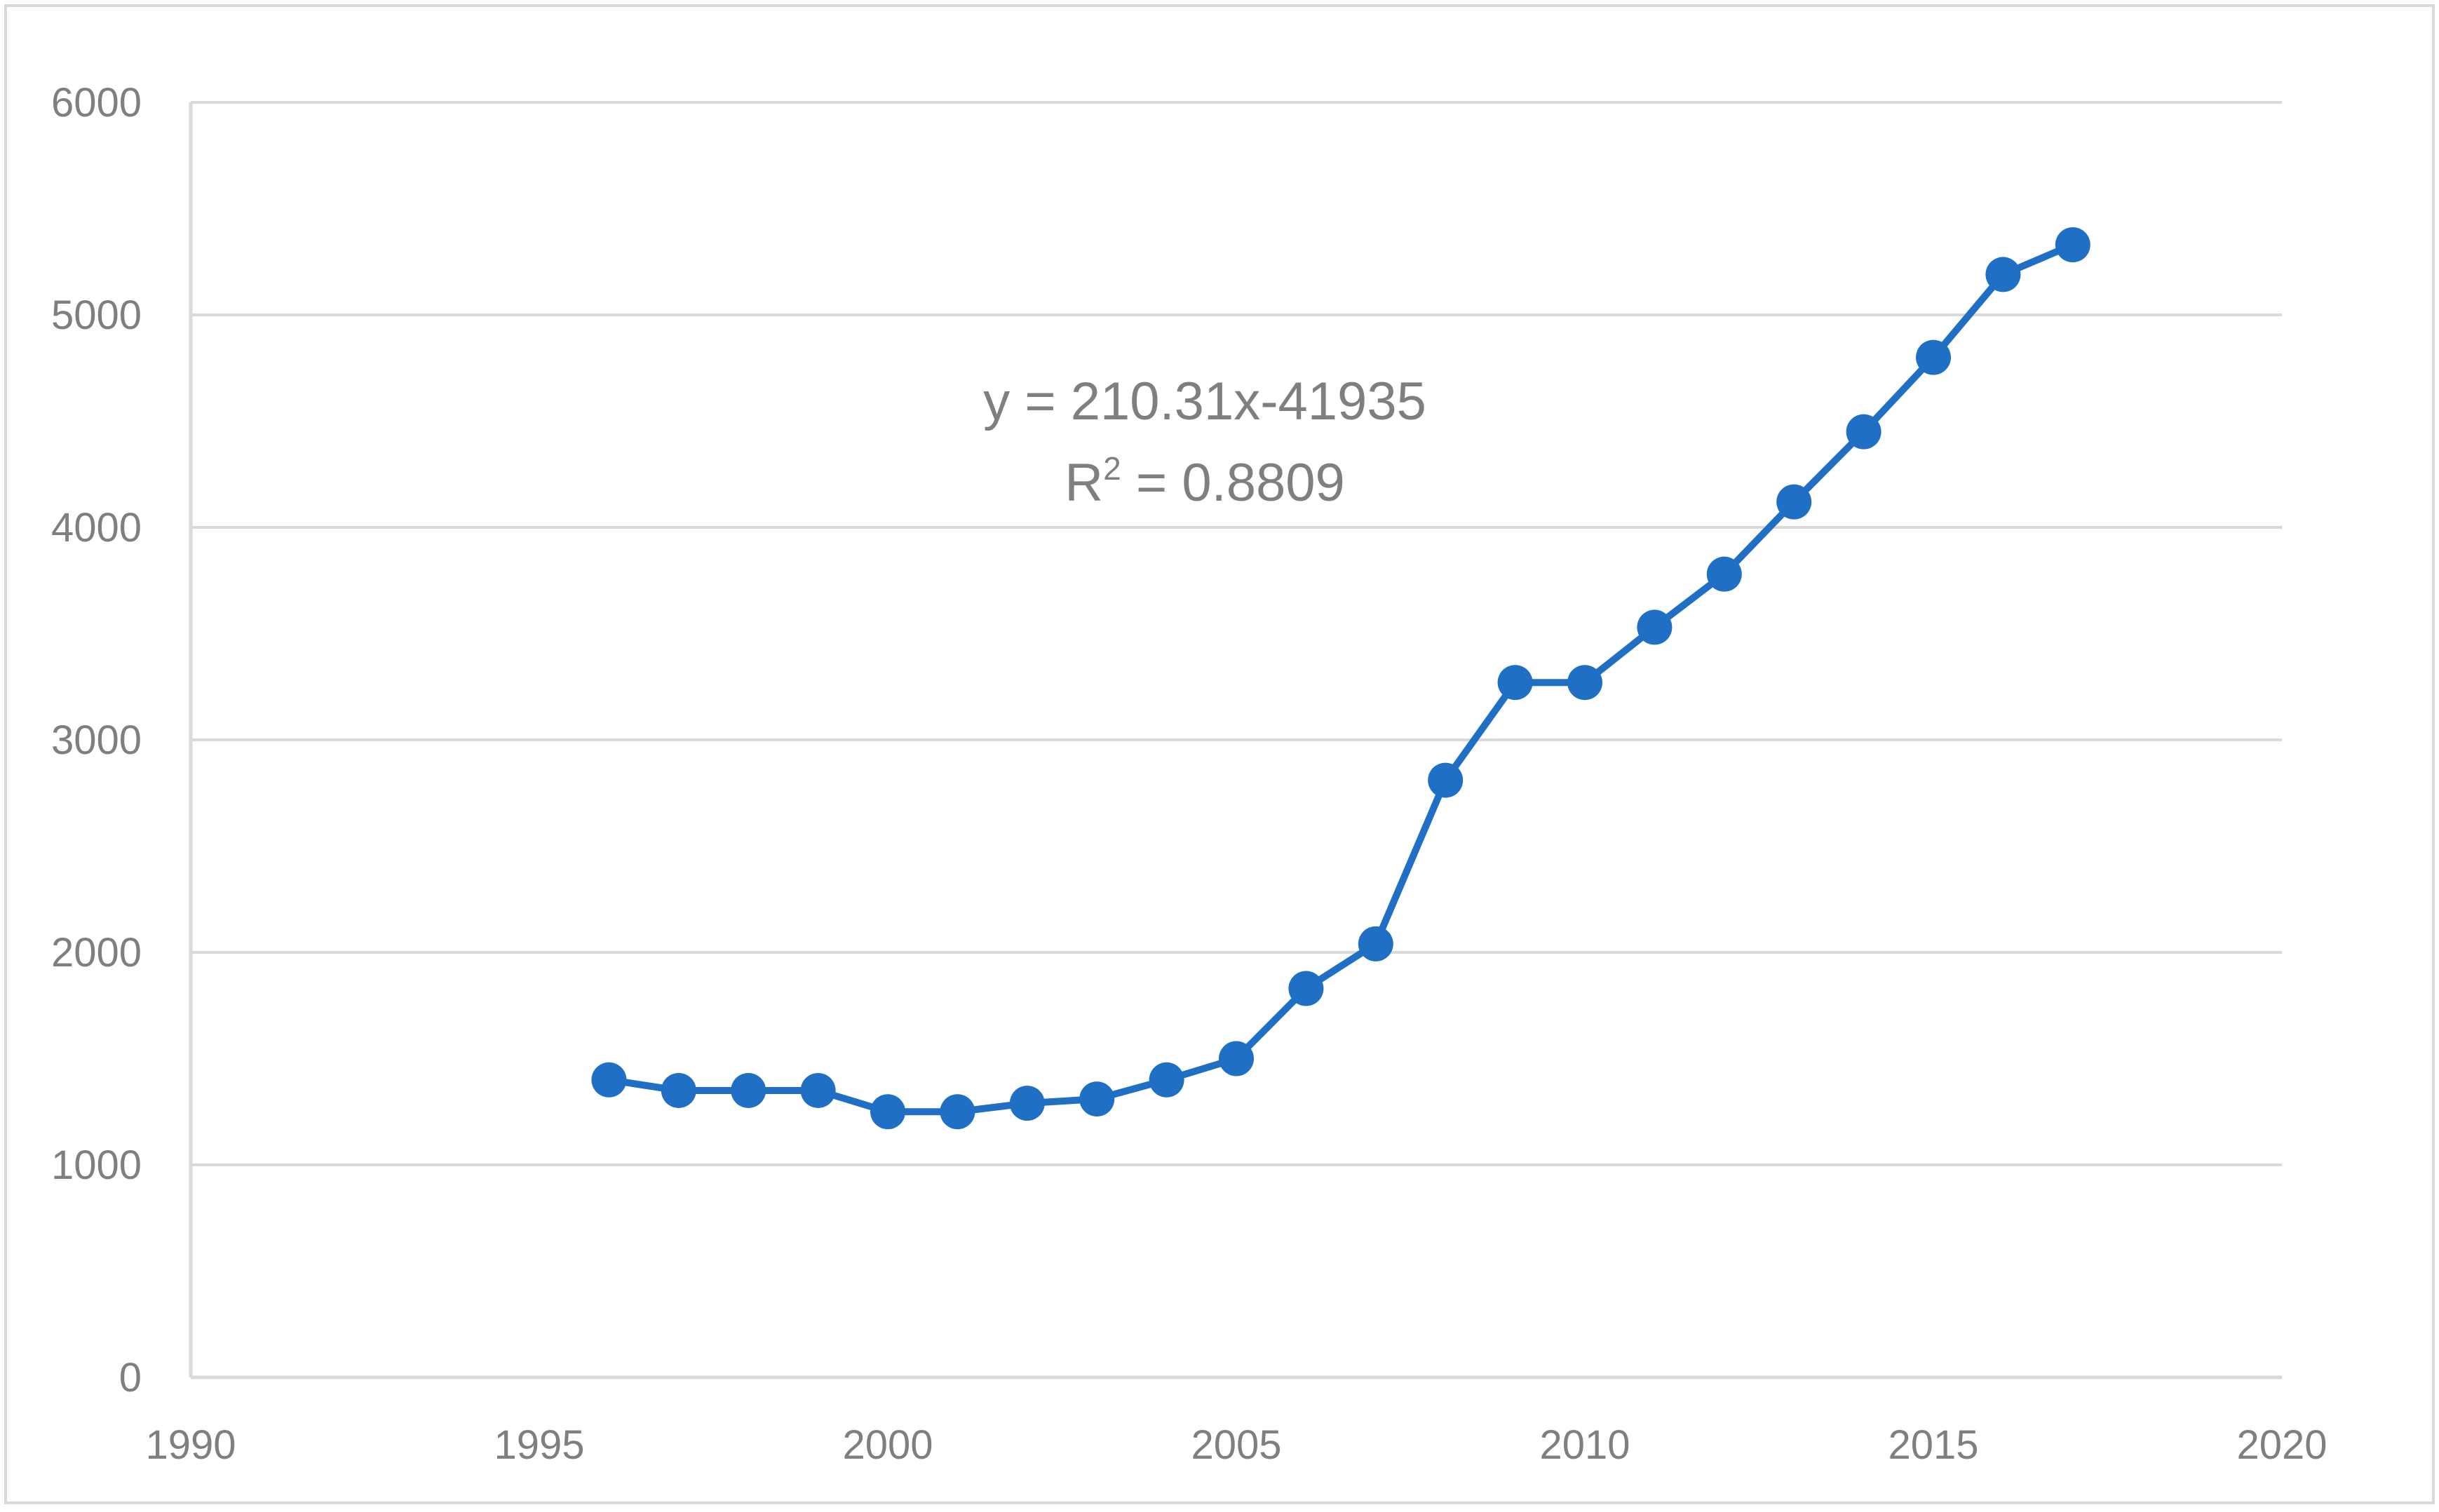 This screenshot has height=1512, width=2439. What do you see at coordinates (1306, 988) in the screenshot?
I see `data-point-2006` at bounding box center [1306, 988].